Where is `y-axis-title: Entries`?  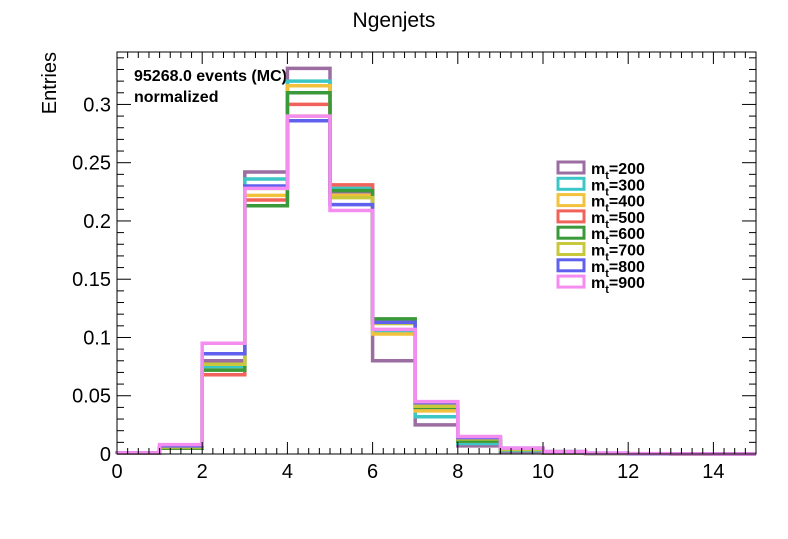 y-axis-title: Entries is located at coordinates (50, 83).